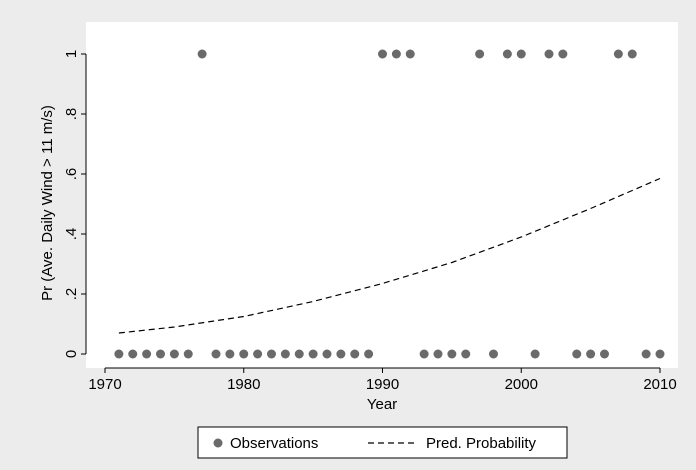  Describe the element at coordinates (71, 54) in the screenshot. I see `y-tick-label: 1` at that location.